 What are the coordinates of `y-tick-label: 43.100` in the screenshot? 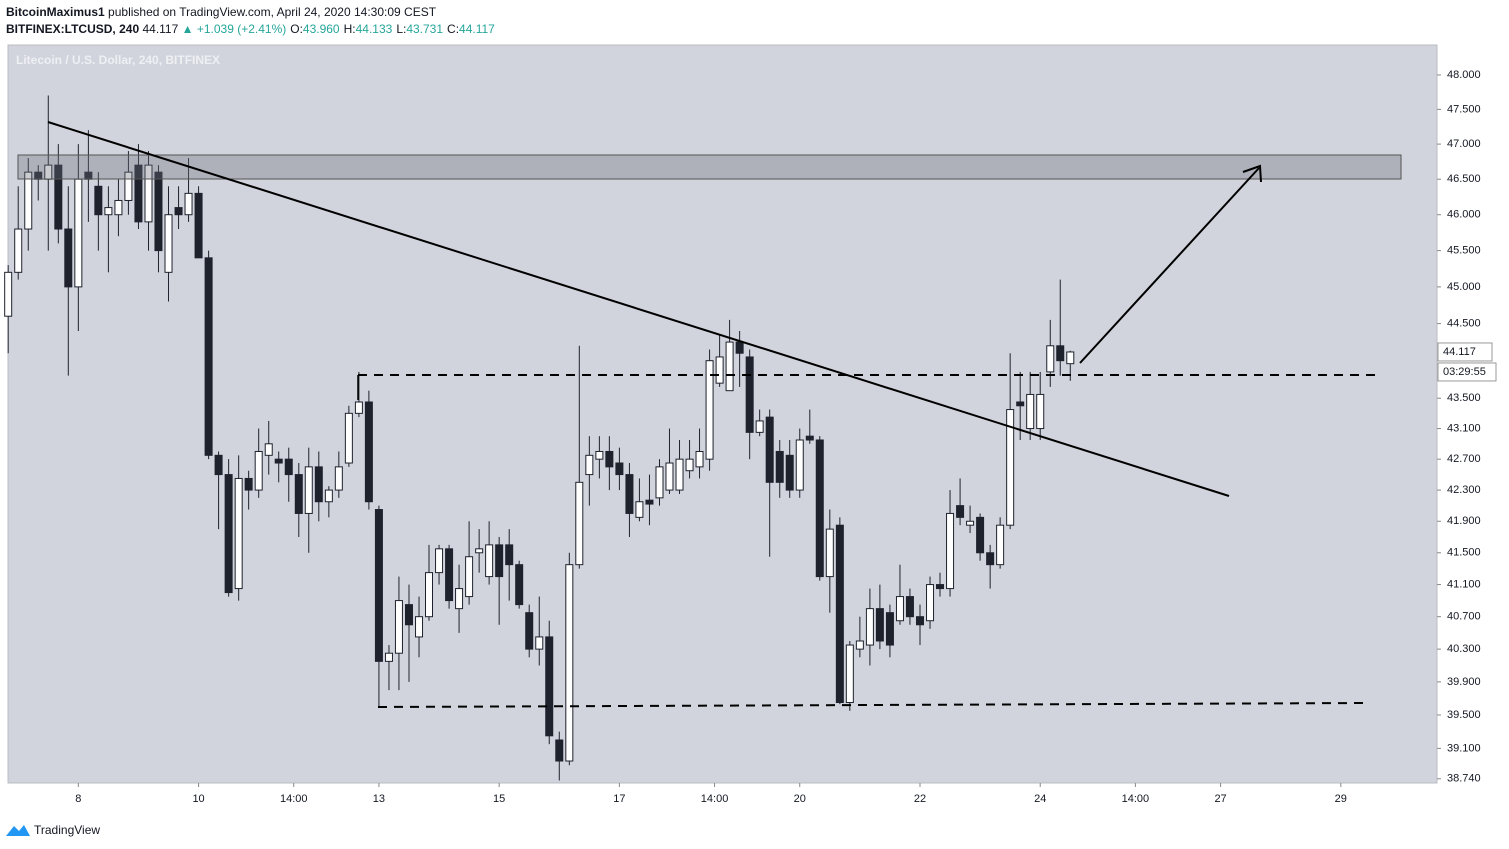 It's located at (1464, 428).